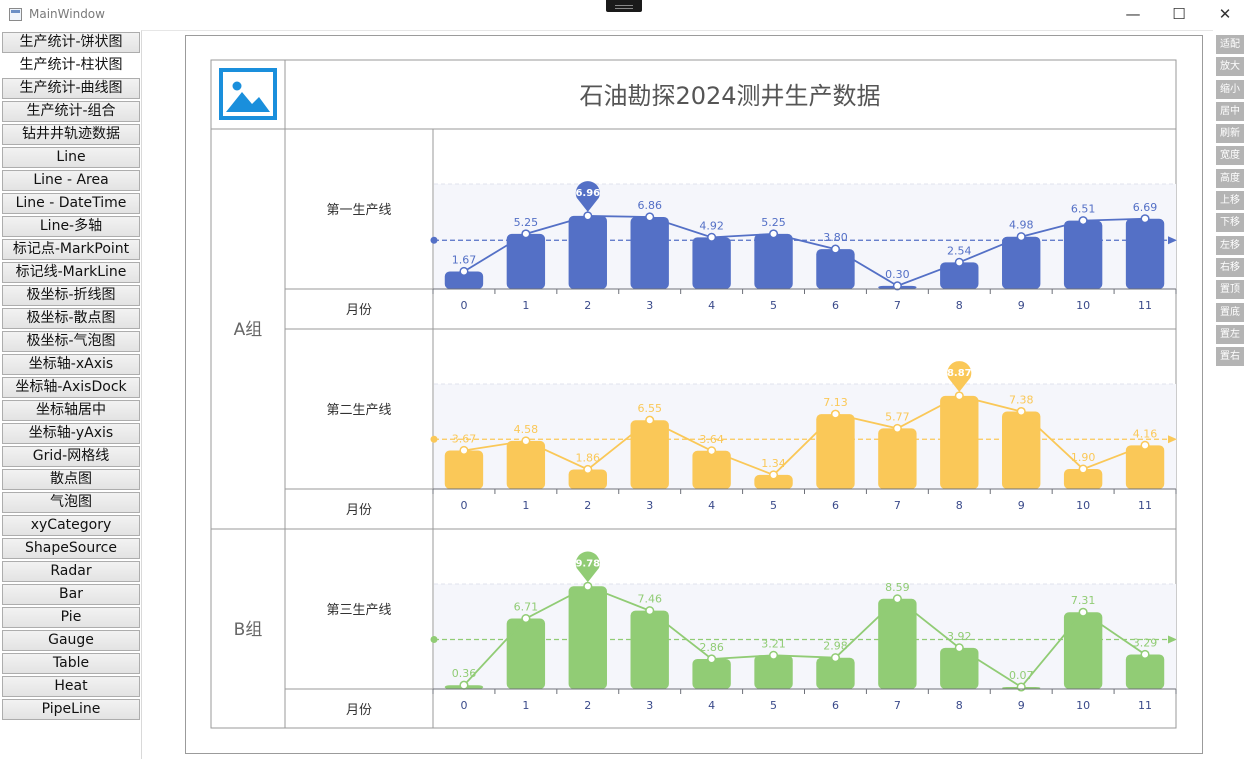 Image resolution: width=1247 pixels, height=759 pixels. What do you see at coordinates (71, 548) in the screenshot?
I see `sidebar-item: ShapeSource` at bounding box center [71, 548].